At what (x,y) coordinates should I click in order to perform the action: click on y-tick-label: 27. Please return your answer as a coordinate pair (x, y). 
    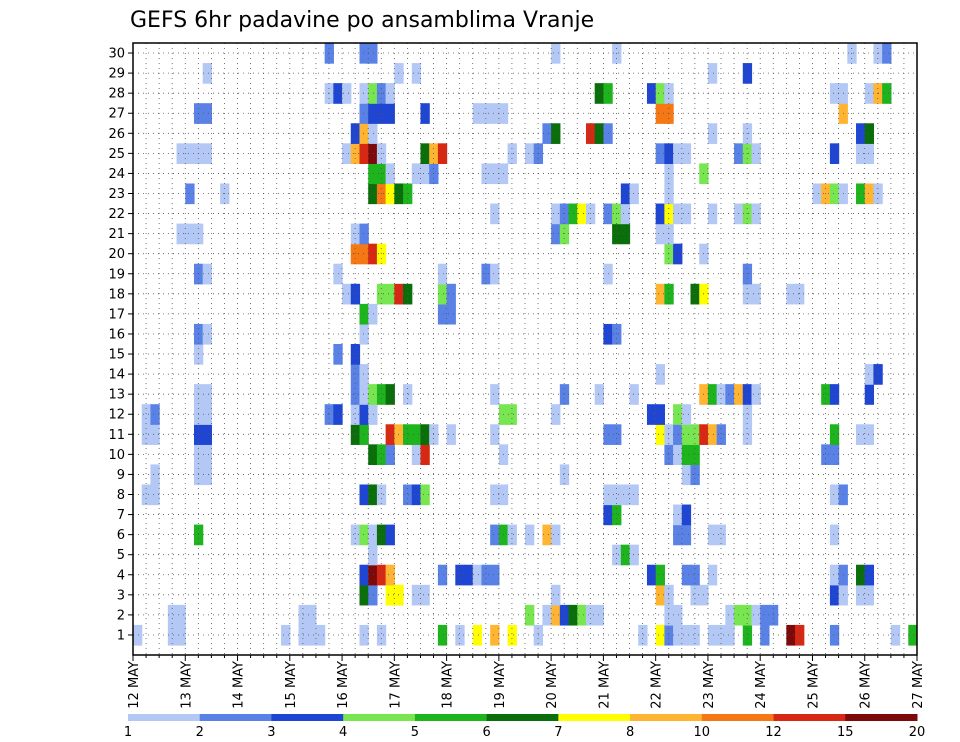
    Looking at the image, I should click on (116, 114).